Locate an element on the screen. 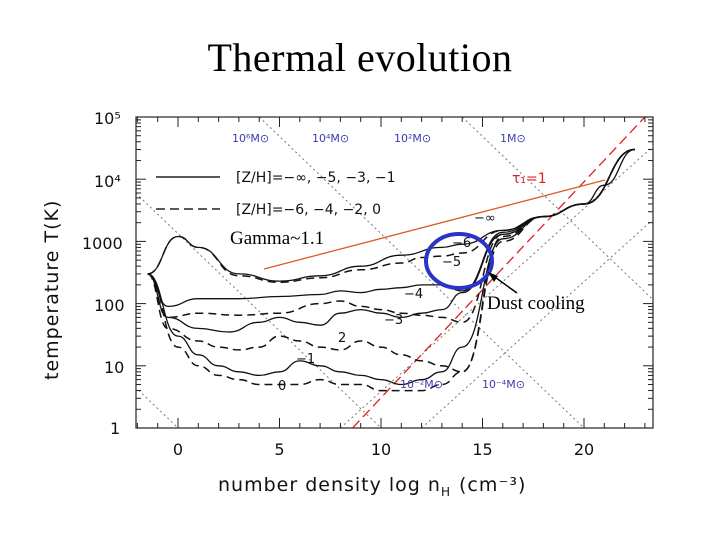  y-tick-label: 100 is located at coordinates (109, 305).